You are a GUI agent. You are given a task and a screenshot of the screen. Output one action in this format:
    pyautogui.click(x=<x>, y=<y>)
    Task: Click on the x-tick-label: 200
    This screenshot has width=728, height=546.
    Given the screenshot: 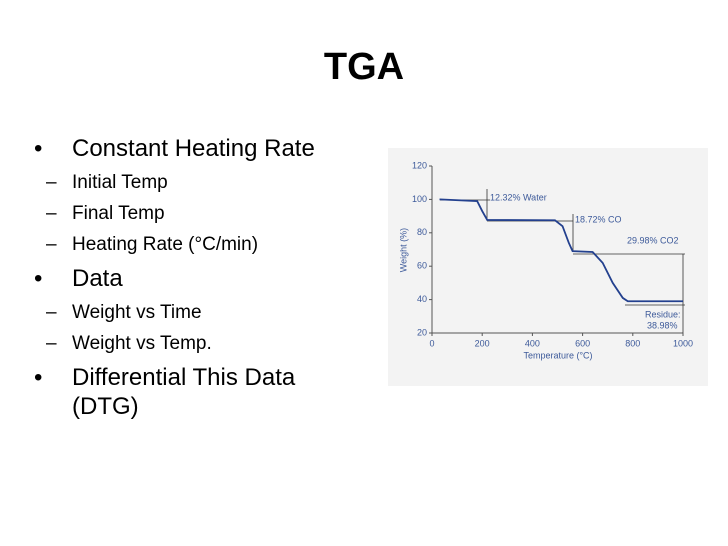 What is the action you would take?
    pyautogui.click(x=482, y=343)
    